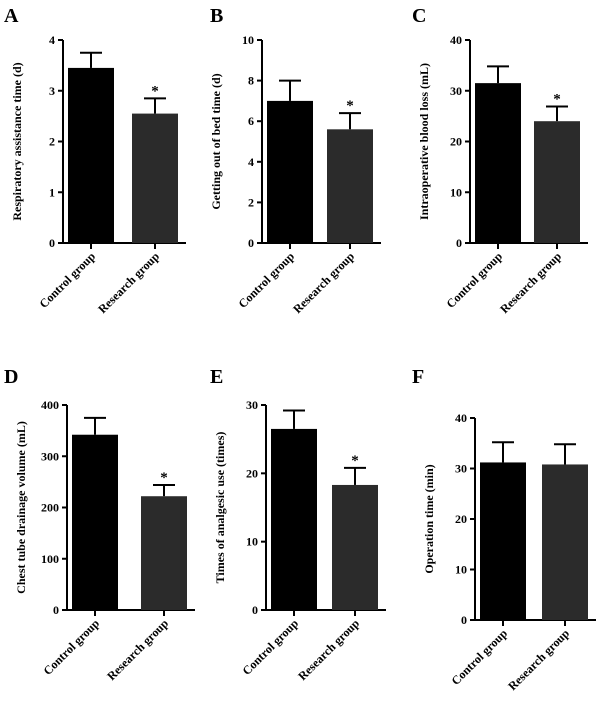 Image resolution: width=614 pixels, height=719 pixels. Describe the element at coordinates (220, 508) in the screenshot. I see `y-axis-label: Times of analgesic use (times)` at that location.